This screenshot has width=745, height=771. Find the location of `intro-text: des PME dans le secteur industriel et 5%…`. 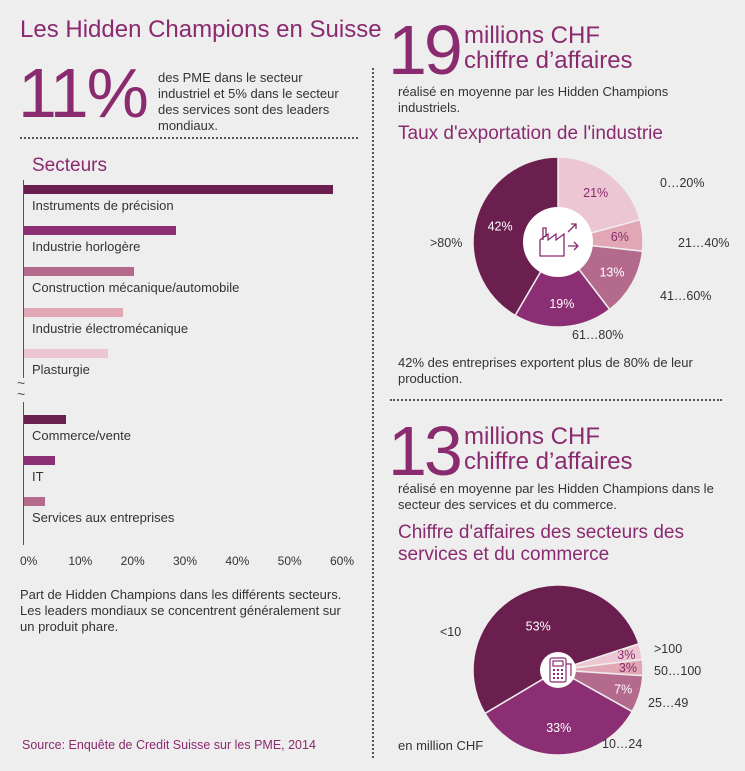

intro-text: des PME dans le secteur industriel et 5%… is located at coordinates (248, 101).